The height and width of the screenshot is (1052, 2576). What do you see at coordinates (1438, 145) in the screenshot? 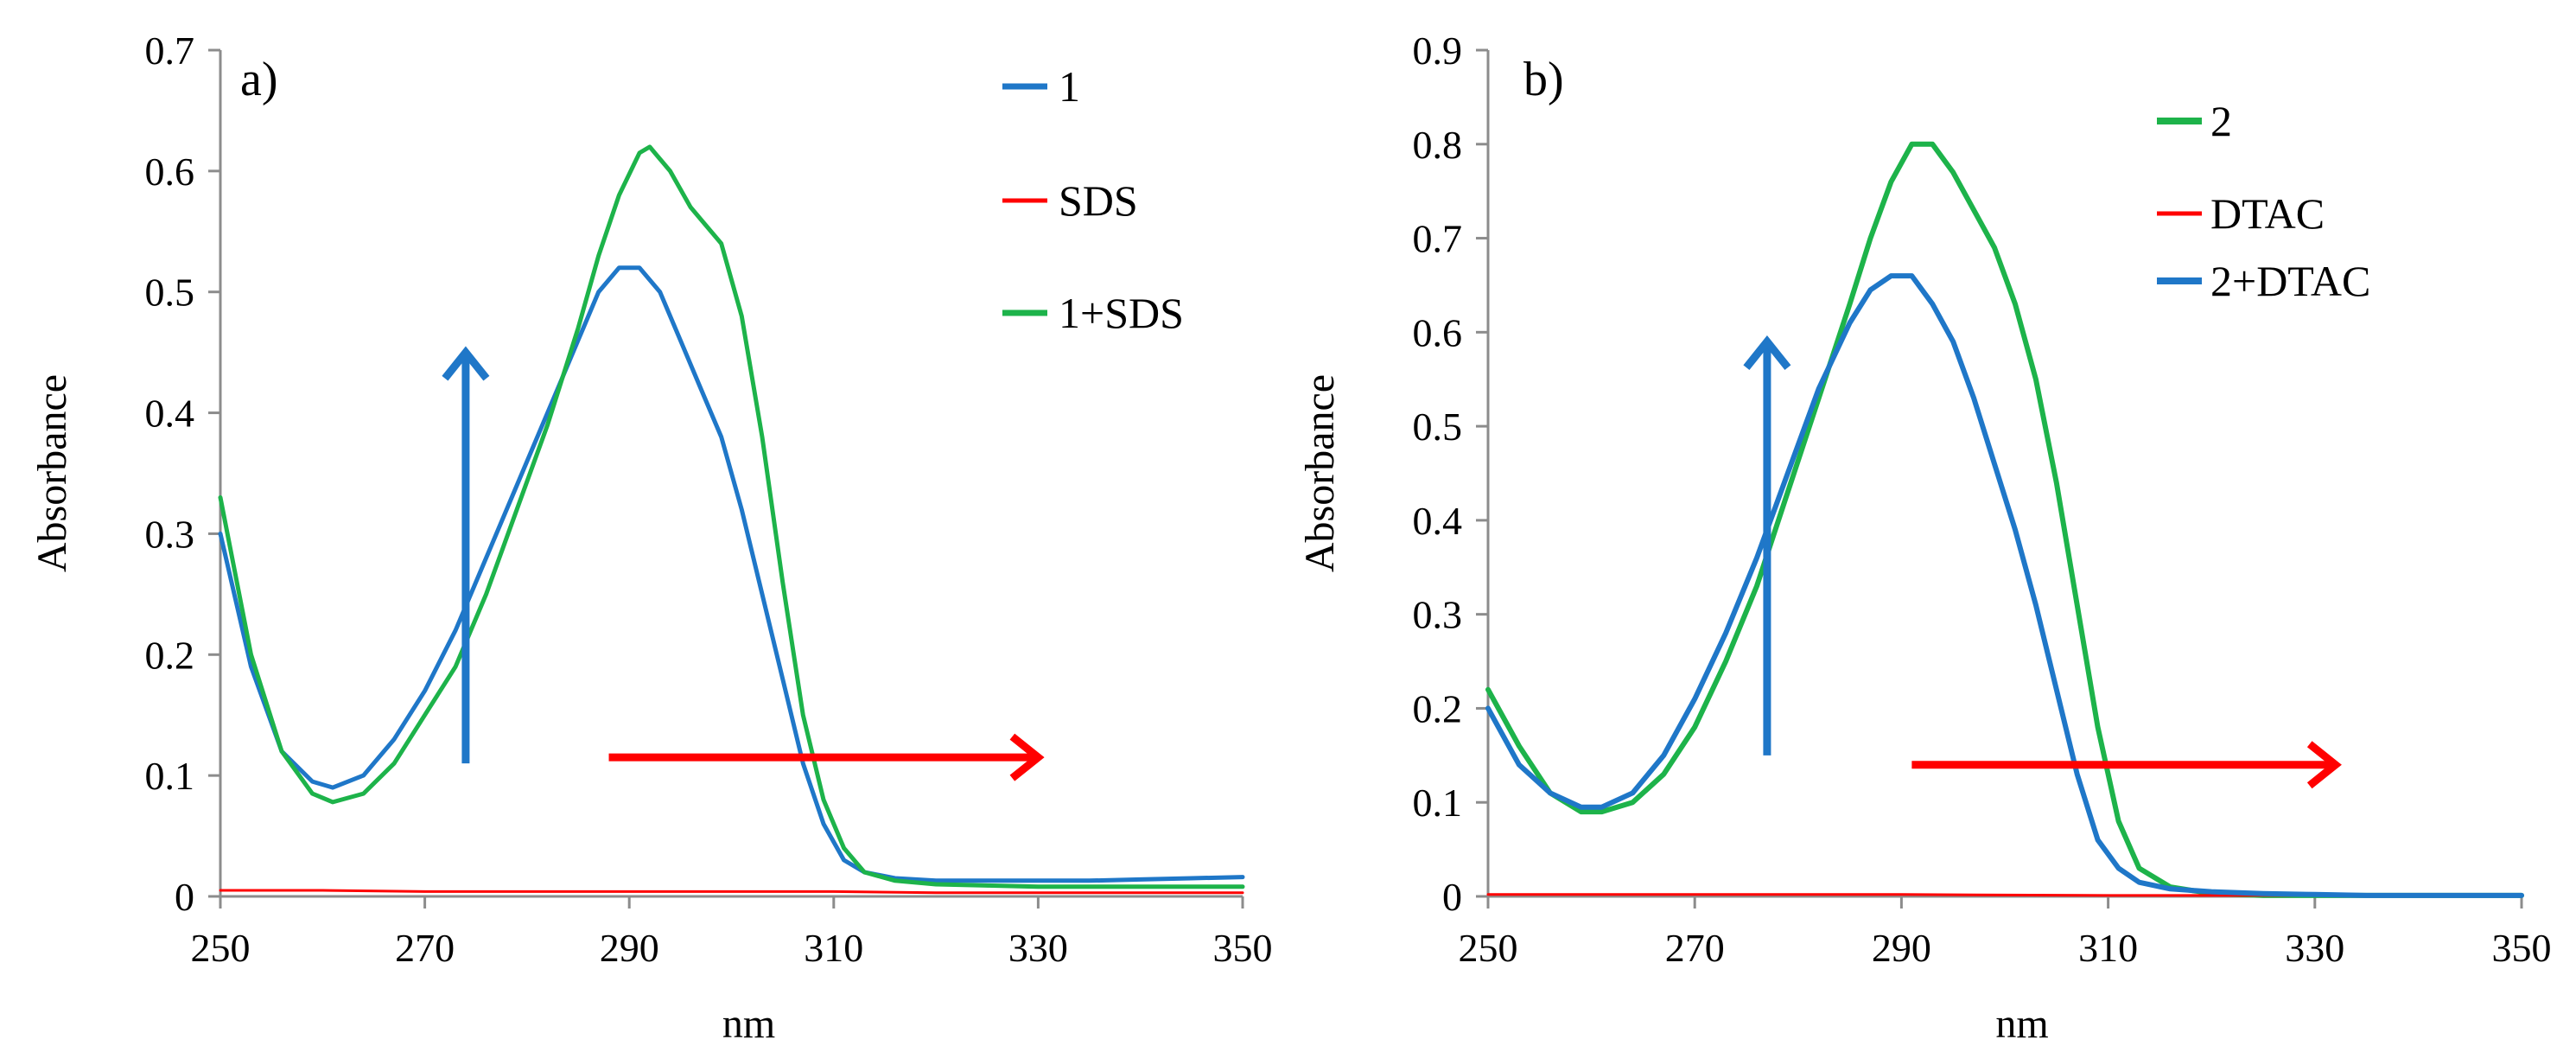
I see `y-tick-label: 0.8` at bounding box center [1438, 145].